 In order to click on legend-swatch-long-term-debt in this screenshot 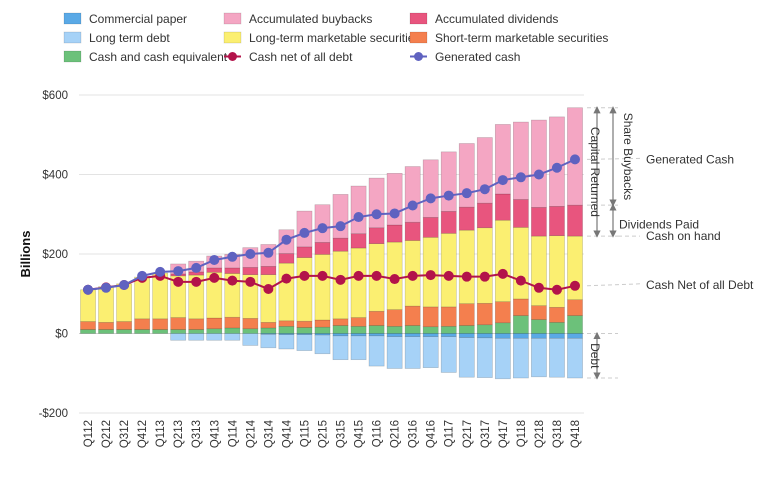, I will do `click(72, 37)`.